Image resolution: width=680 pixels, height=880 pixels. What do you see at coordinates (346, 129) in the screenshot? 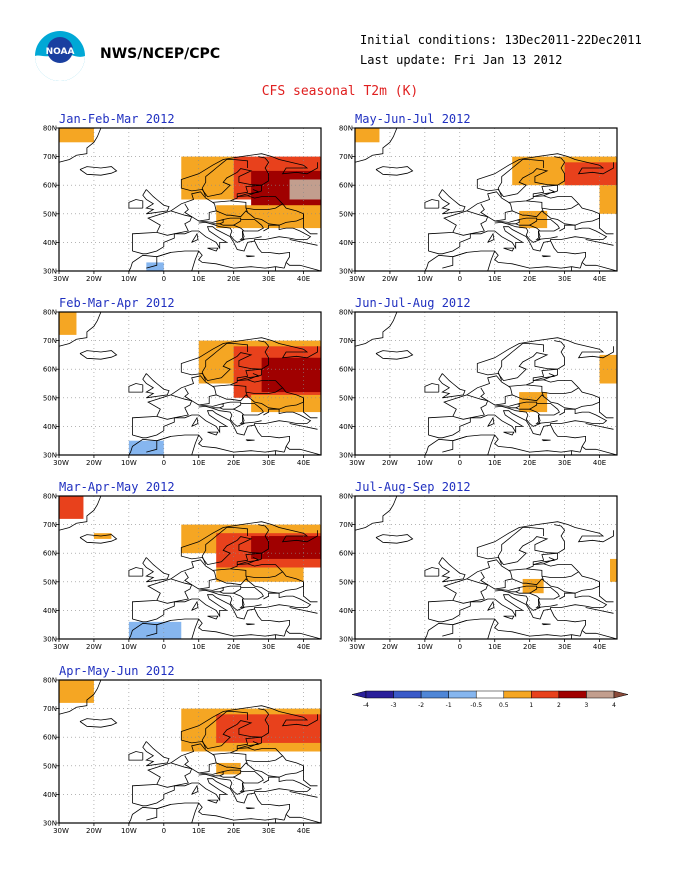
I see `y-tick-label: 80N` at bounding box center [346, 129].